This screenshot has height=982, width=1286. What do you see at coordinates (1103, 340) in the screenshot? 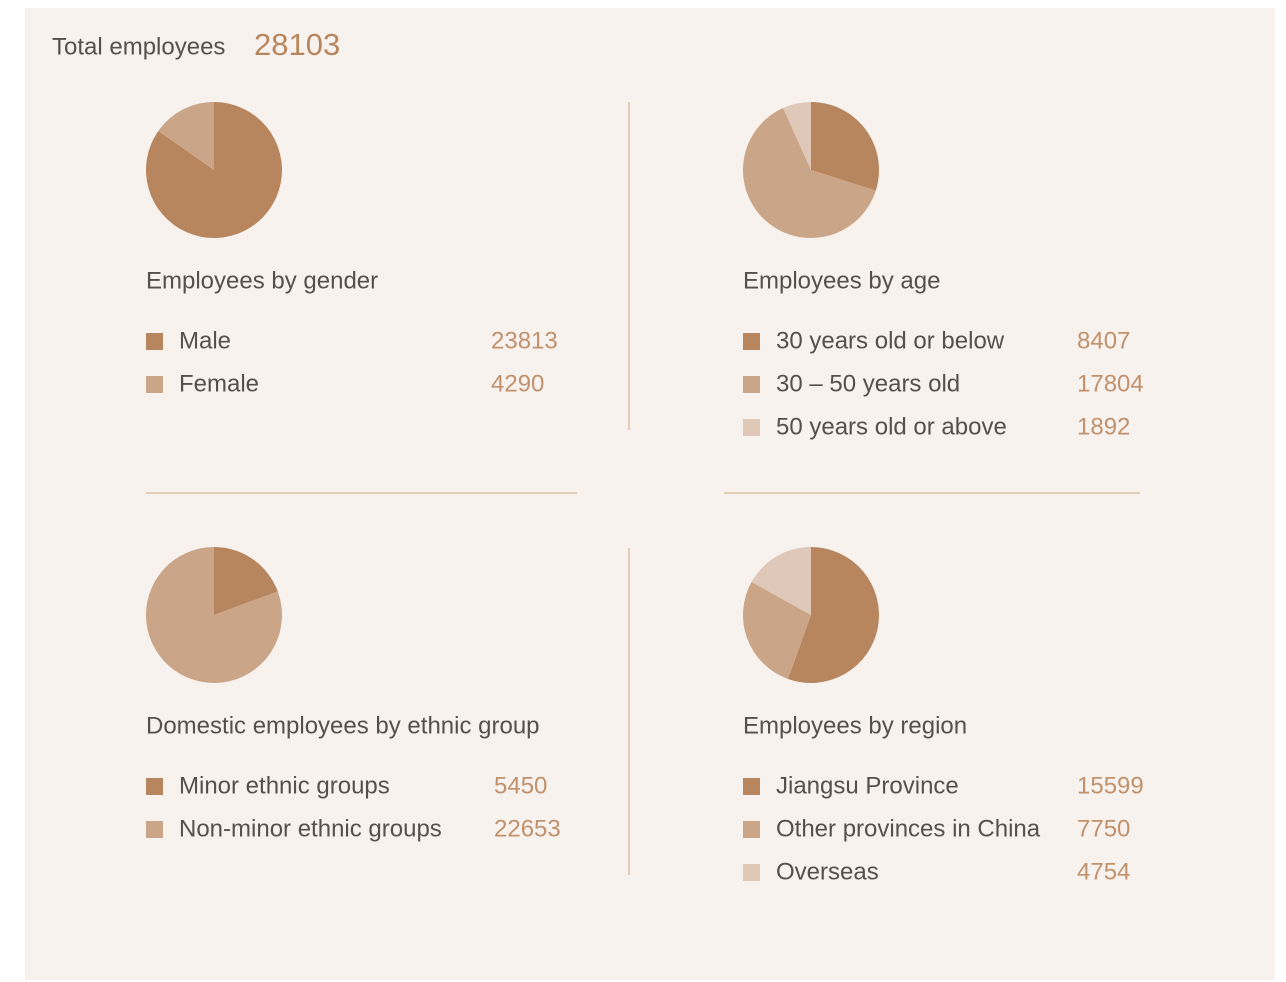
I see `data-label: 8407` at bounding box center [1103, 340].